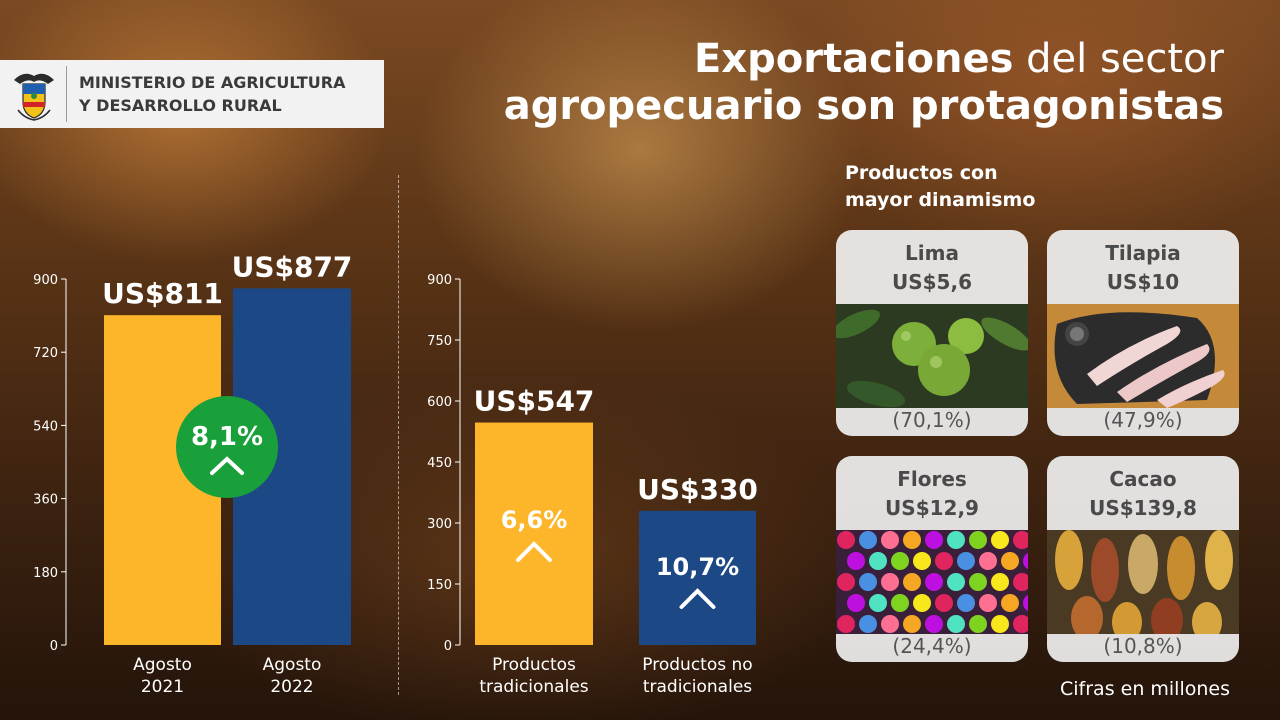 Image resolution: width=1280 pixels, height=720 pixels. Describe the element at coordinates (398, 435) in the screenshot. I see `chart-divider` at that location.